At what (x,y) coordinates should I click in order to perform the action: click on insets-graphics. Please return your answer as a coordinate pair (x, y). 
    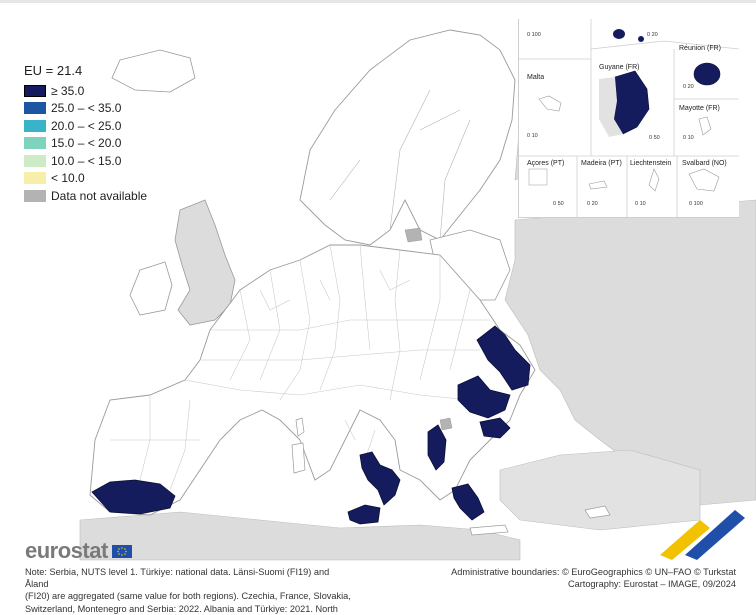
    Looking at the image, I should click on (629, 118).